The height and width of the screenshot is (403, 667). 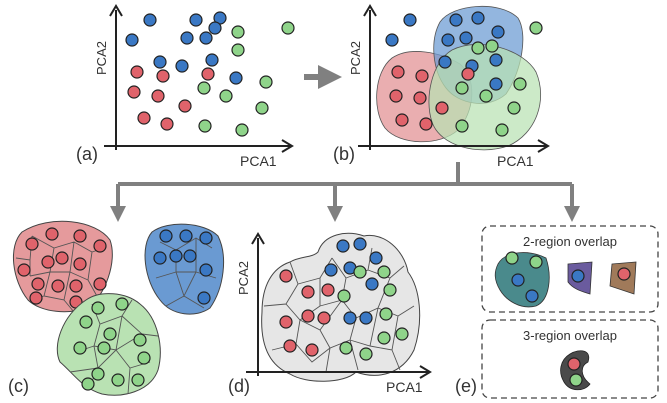 I want to click on panel-a-tag: (a), so click(x=87, y=154).